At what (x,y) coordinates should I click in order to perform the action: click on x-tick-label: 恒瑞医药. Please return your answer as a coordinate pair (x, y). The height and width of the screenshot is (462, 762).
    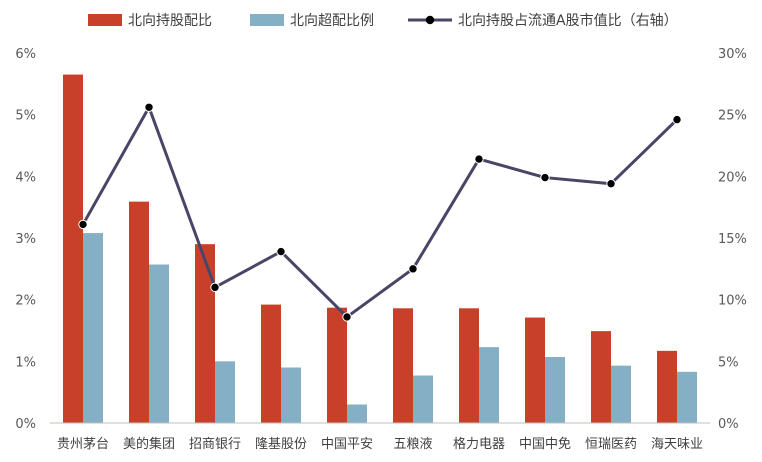
    Looking at the image, I should click on (611, 444).